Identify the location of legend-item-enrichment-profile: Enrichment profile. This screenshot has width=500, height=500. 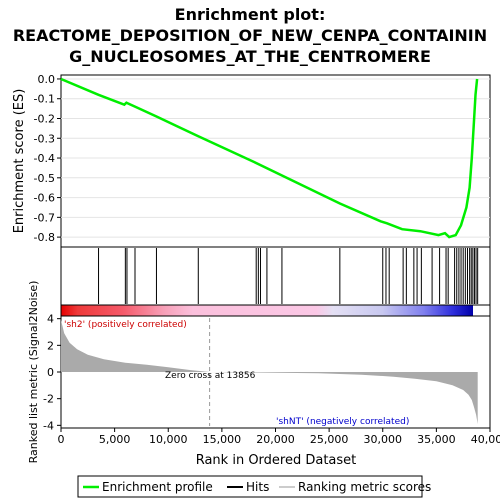
(148, 487).